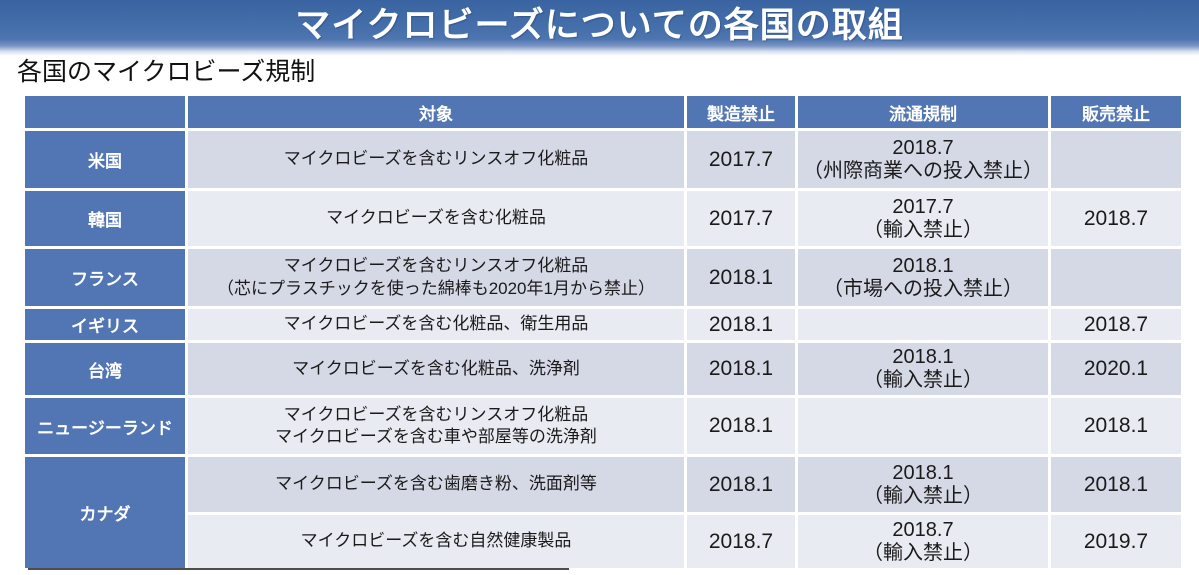 The width and height of the screenshot is (1199, 575). What do you see at coordinates (436, 541) in the screenshot?
I see `target-cell: マイクロビーズを含む自然健康製品` at bounding box center [436, 541].